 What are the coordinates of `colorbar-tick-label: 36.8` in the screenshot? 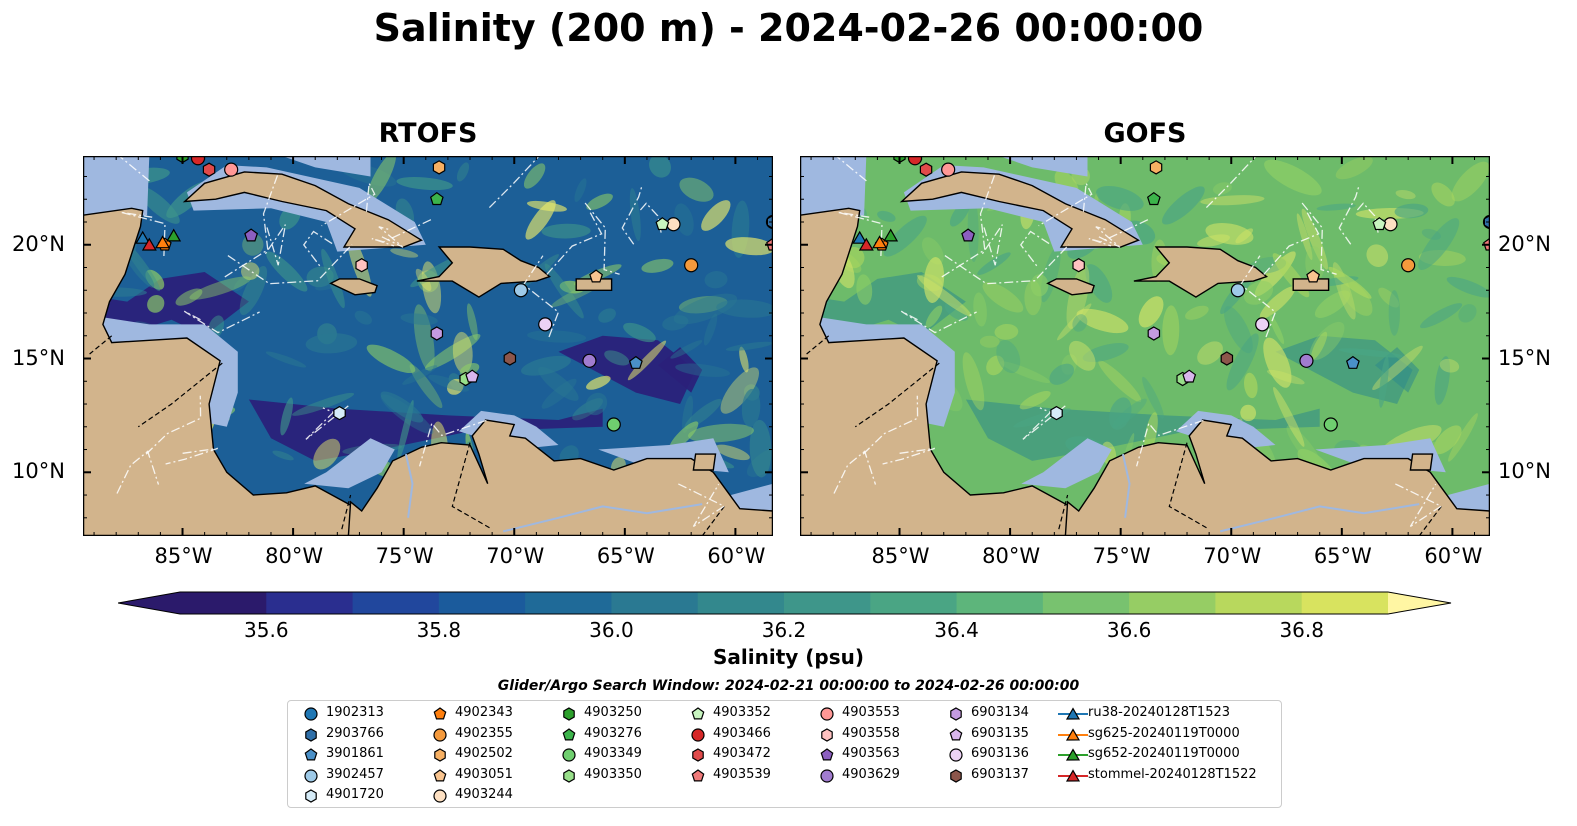 It's located at (1301, 630).